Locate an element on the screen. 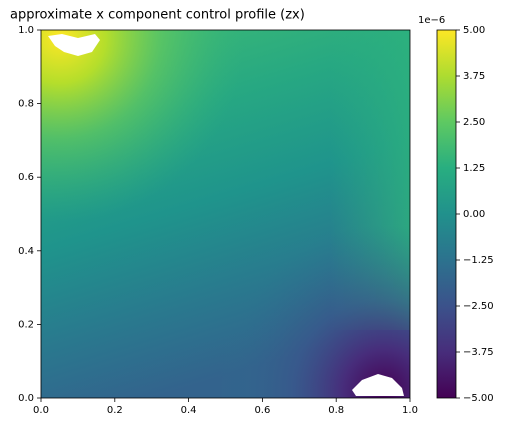 Image resolution: width=510 pixels, height=432 pixels. colorbar is located at coordinates (446, 214).